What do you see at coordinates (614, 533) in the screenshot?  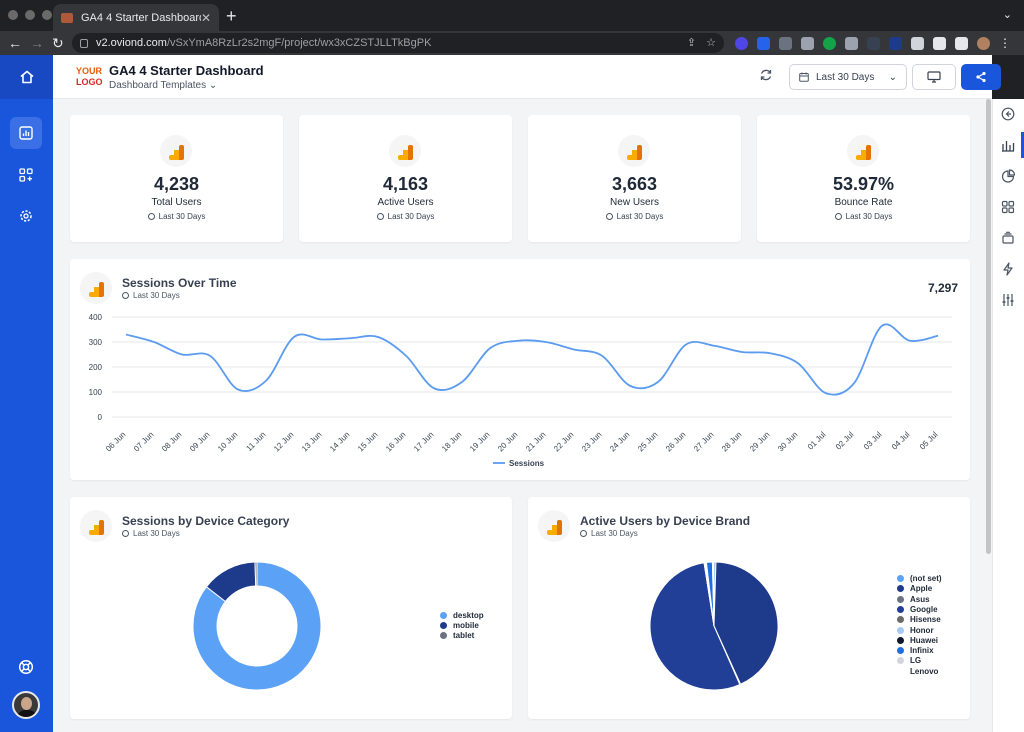 I see `card-period-label: Last 30 Days` at bounding box center [614, 533].